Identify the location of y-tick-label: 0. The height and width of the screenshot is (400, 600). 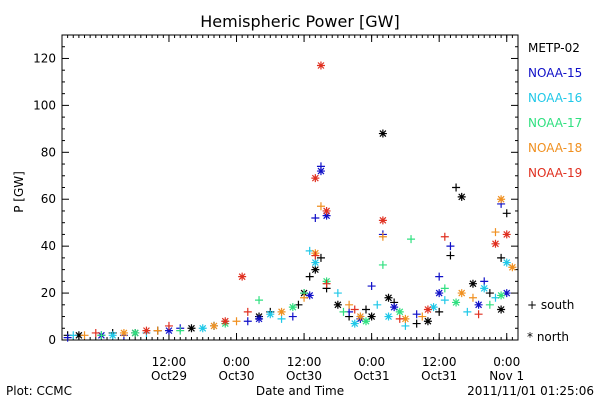
(52, 340).